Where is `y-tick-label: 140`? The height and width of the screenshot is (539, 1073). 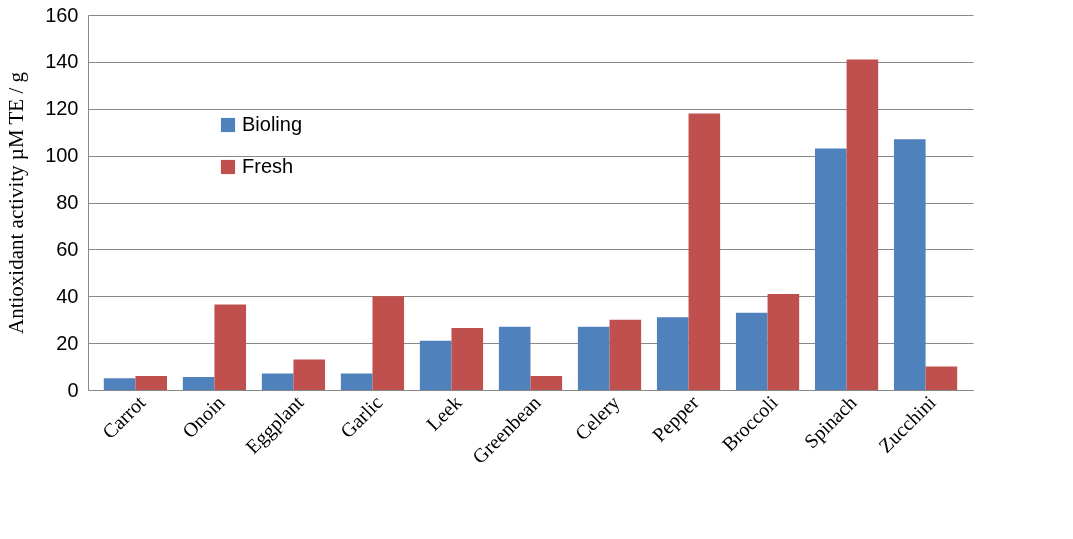
y-tick-label: 140 is located at coordinates (62, 61).